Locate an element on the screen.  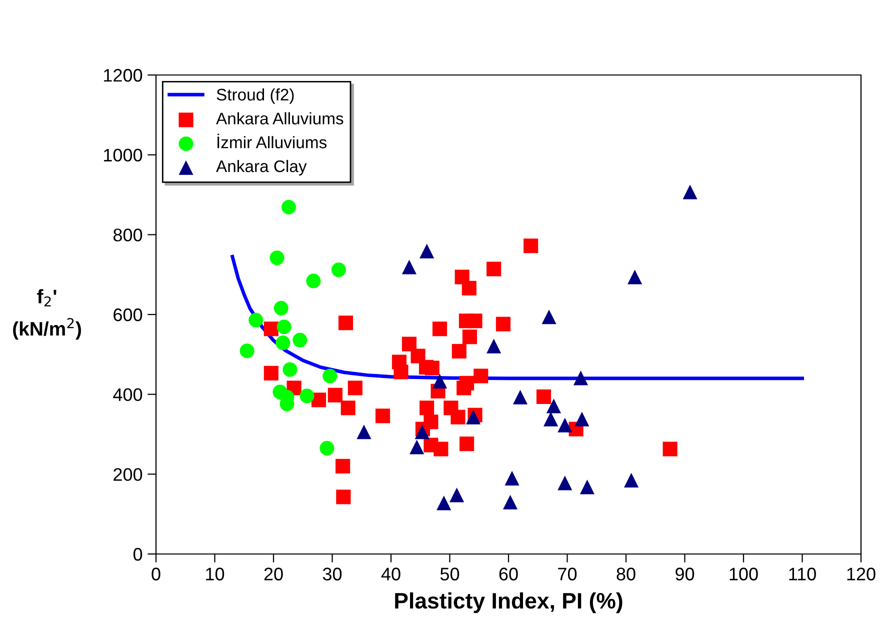
x-tick-label: 10 is located at coordinates (215, 574).